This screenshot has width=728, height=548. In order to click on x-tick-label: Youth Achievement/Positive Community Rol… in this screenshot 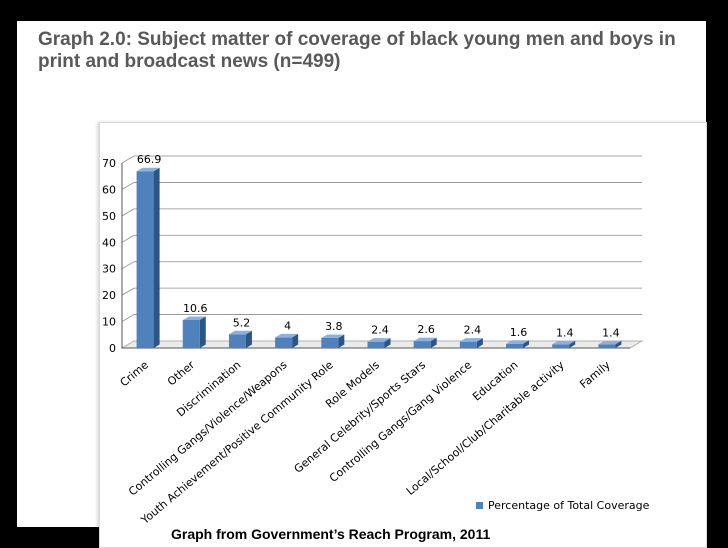, I will do `click(237, 442)`.